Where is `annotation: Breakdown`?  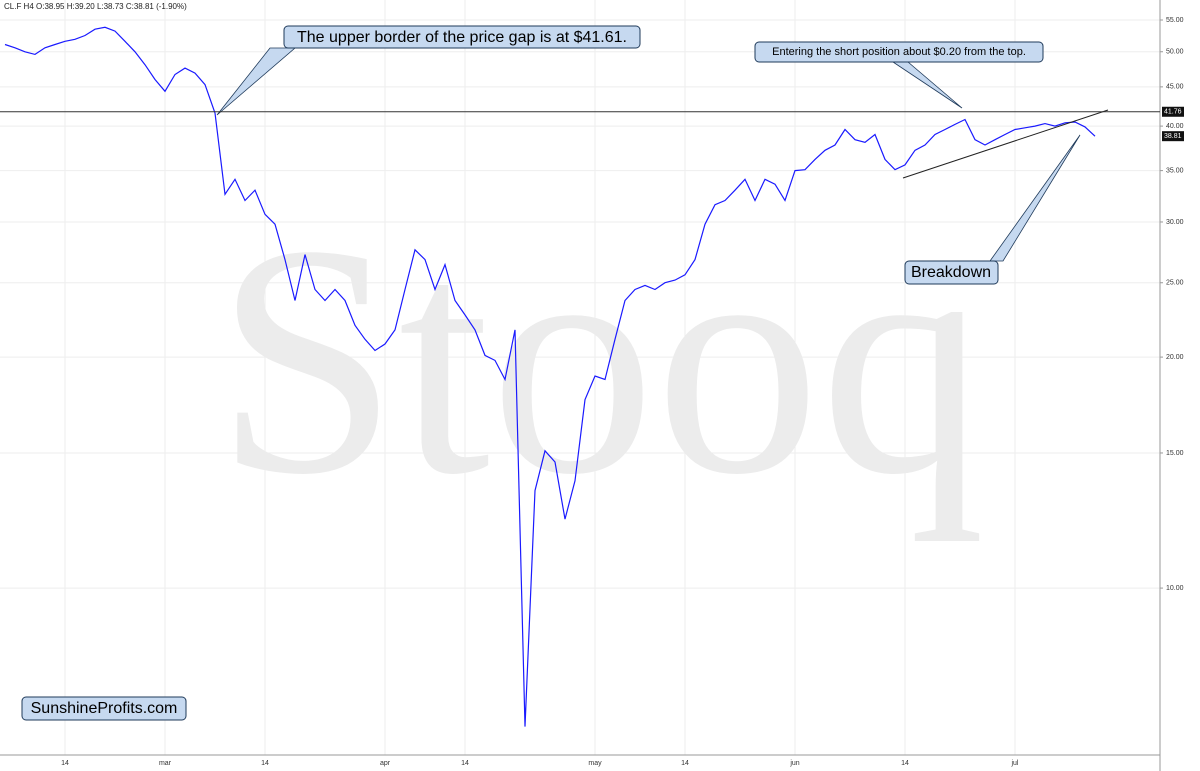 annotation: Breakdown is located at coordinates (951, 272).